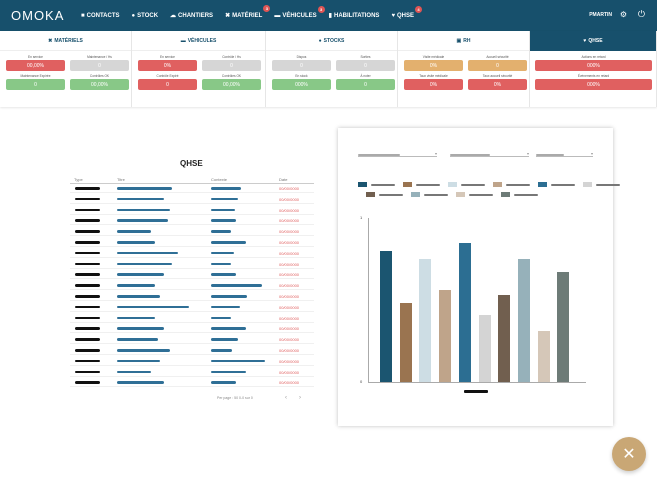 The image size is (657, 488). I want to click on stat-cell: Maintenance / Hs 0, so click(99, 63).